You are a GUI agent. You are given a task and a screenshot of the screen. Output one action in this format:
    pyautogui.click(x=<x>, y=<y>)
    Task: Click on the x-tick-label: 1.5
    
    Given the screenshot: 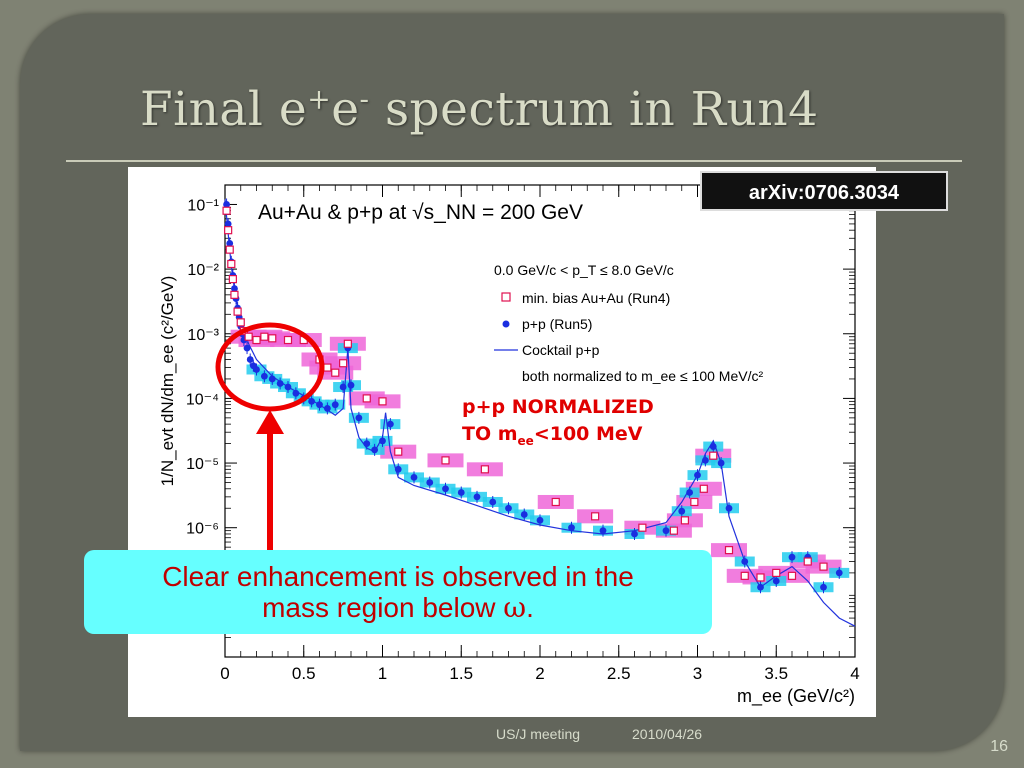 What is the action you would take?
    pyautogui.click(x=461, y=673)
    